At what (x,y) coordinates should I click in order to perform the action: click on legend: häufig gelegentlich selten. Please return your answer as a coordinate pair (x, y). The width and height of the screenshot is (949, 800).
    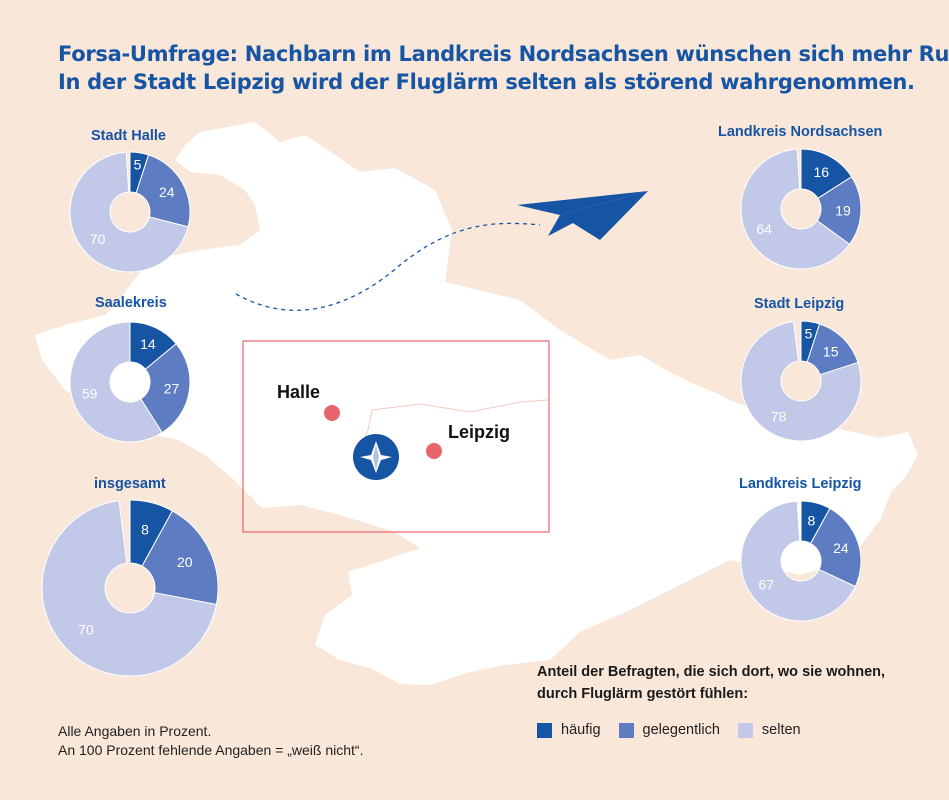
    Looking at the image, I should click on (678, 730).